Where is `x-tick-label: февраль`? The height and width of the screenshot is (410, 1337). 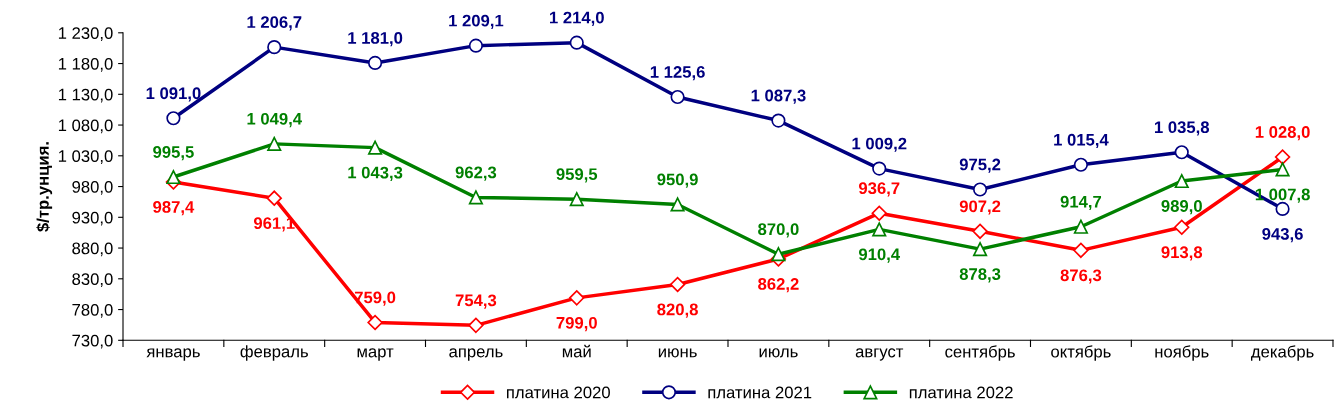 x-tick-label: февраль is located at coordinates (274, 353).